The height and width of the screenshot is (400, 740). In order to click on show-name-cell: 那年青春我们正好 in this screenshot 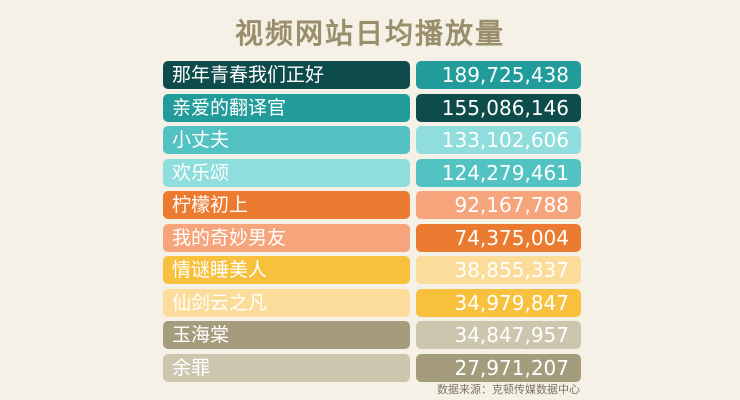, I will do `click(286, 75)`.